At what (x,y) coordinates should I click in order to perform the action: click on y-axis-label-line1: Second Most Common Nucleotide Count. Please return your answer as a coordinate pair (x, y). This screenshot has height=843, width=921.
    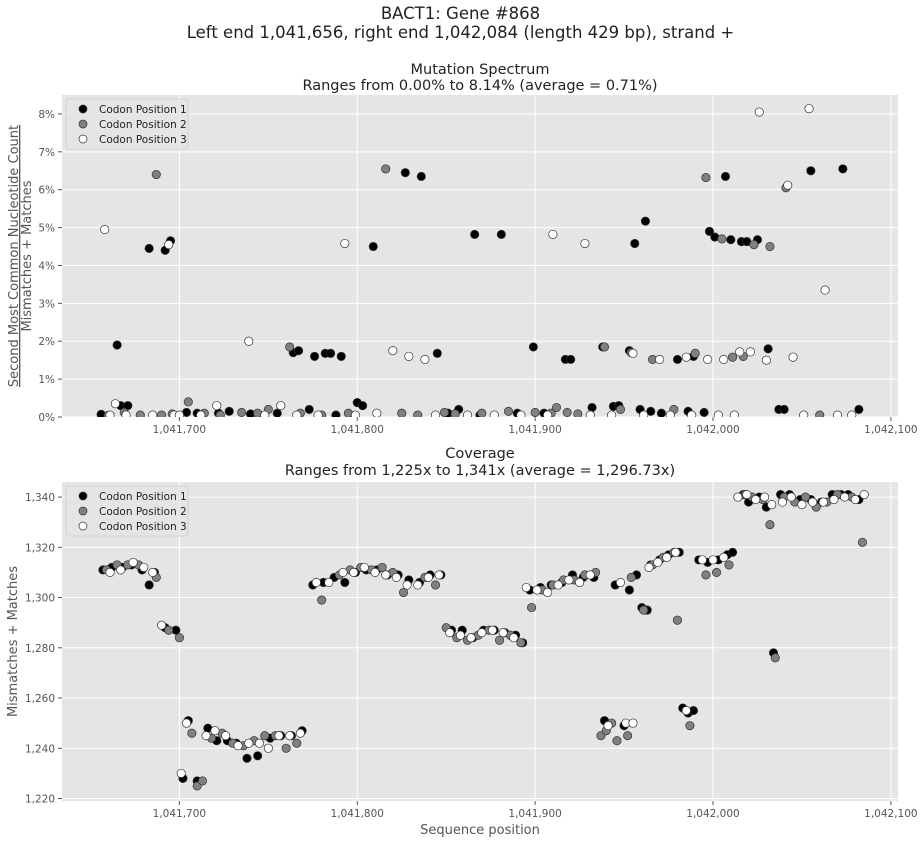
    Looking at the image, I should click on (14, 256).